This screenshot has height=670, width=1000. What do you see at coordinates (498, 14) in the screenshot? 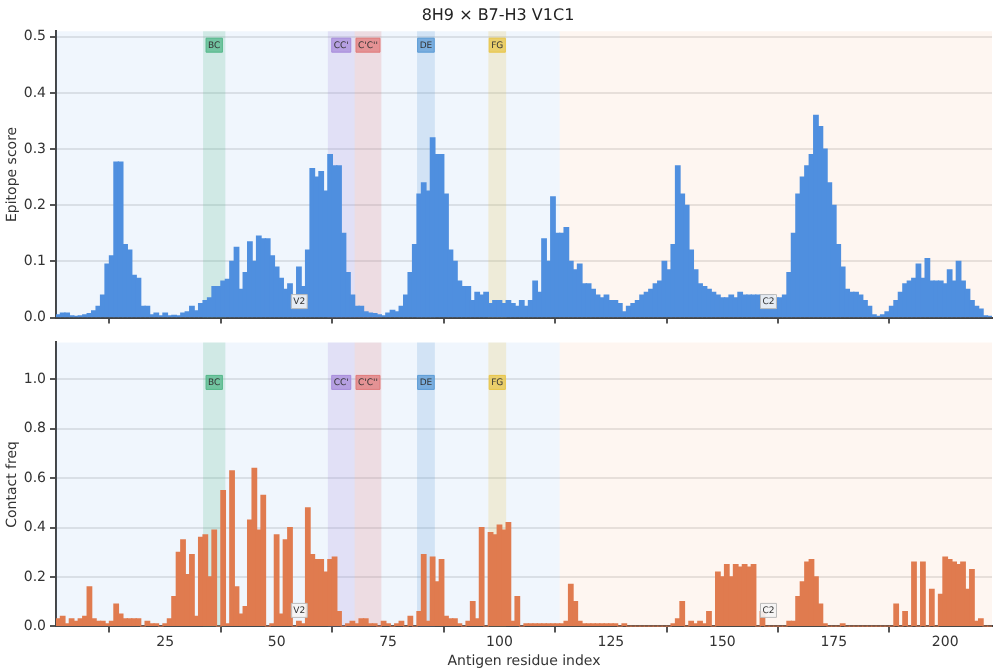
I see `chart-title: 8H9 × B7-H3 V1C1` at bounding box center [498, 14].